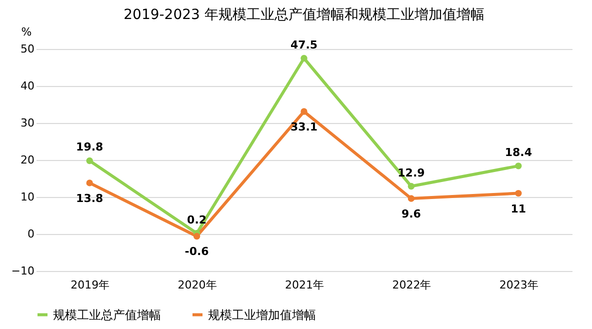  Describe the element at coordinates (304, 127) in the screenshot. I see `data-label: 33.1` at that location.